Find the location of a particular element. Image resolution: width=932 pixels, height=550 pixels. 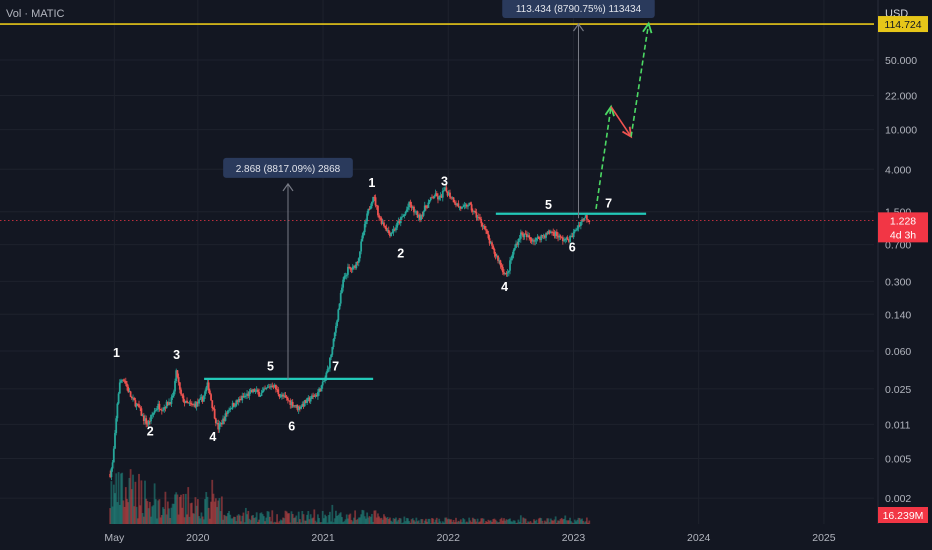

wave-label: 6 is located at coordinates (291, 427).